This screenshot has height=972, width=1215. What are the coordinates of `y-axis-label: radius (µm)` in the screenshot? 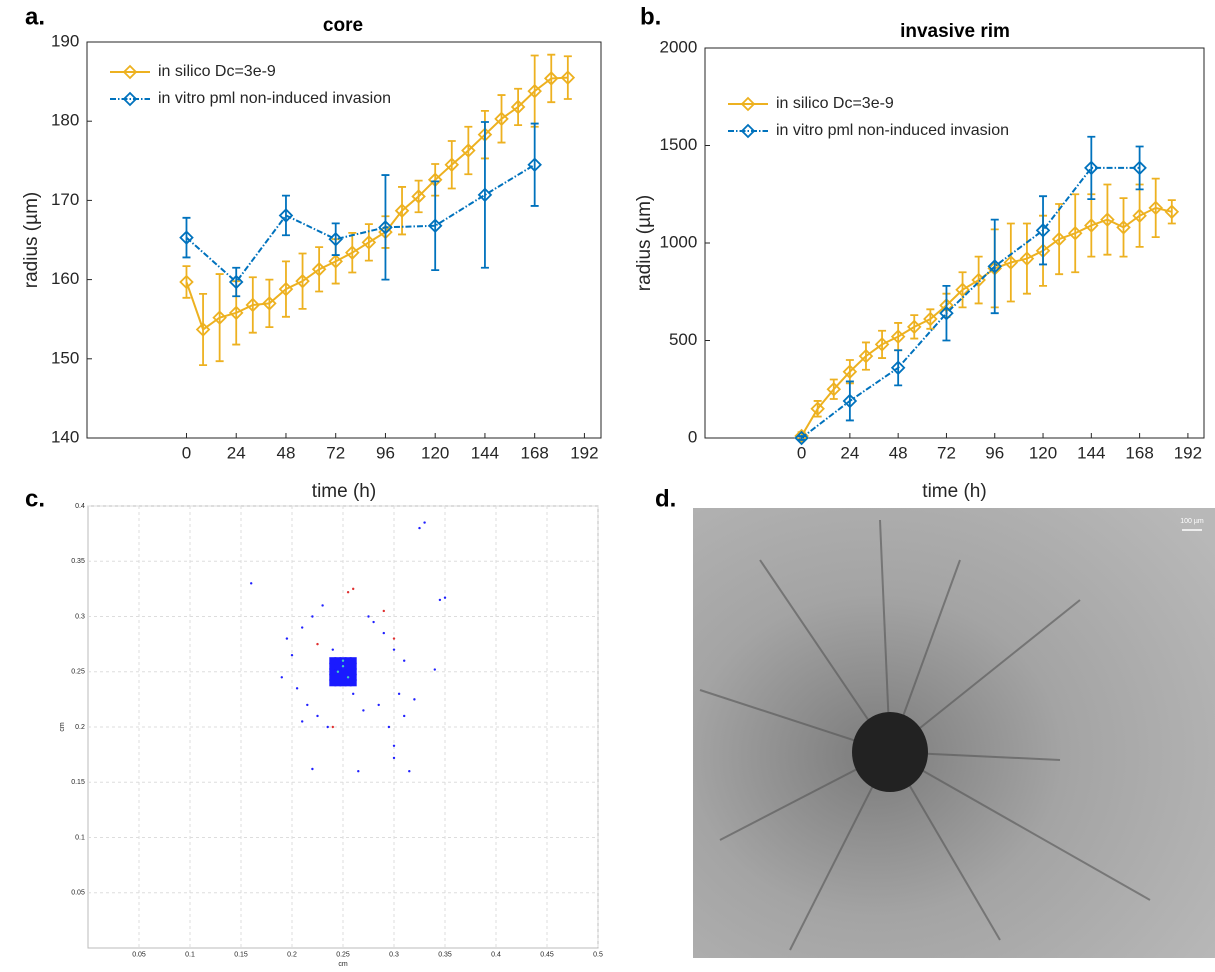 It's located at (644, 243).